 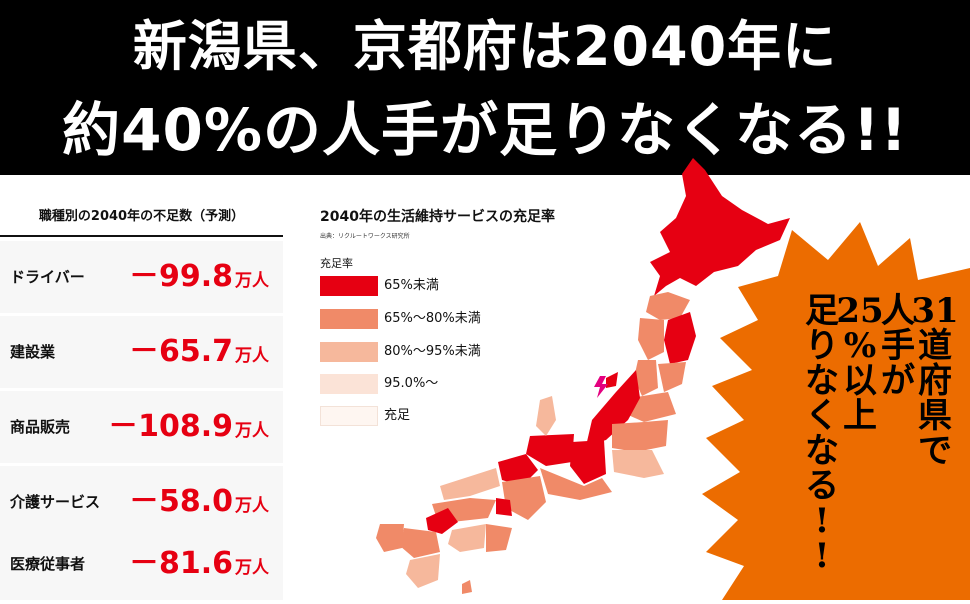 What do you see at coordinates (180, 351) in the screenshot?
I see `value-number: －65.7` at bounding box center [180, 351].